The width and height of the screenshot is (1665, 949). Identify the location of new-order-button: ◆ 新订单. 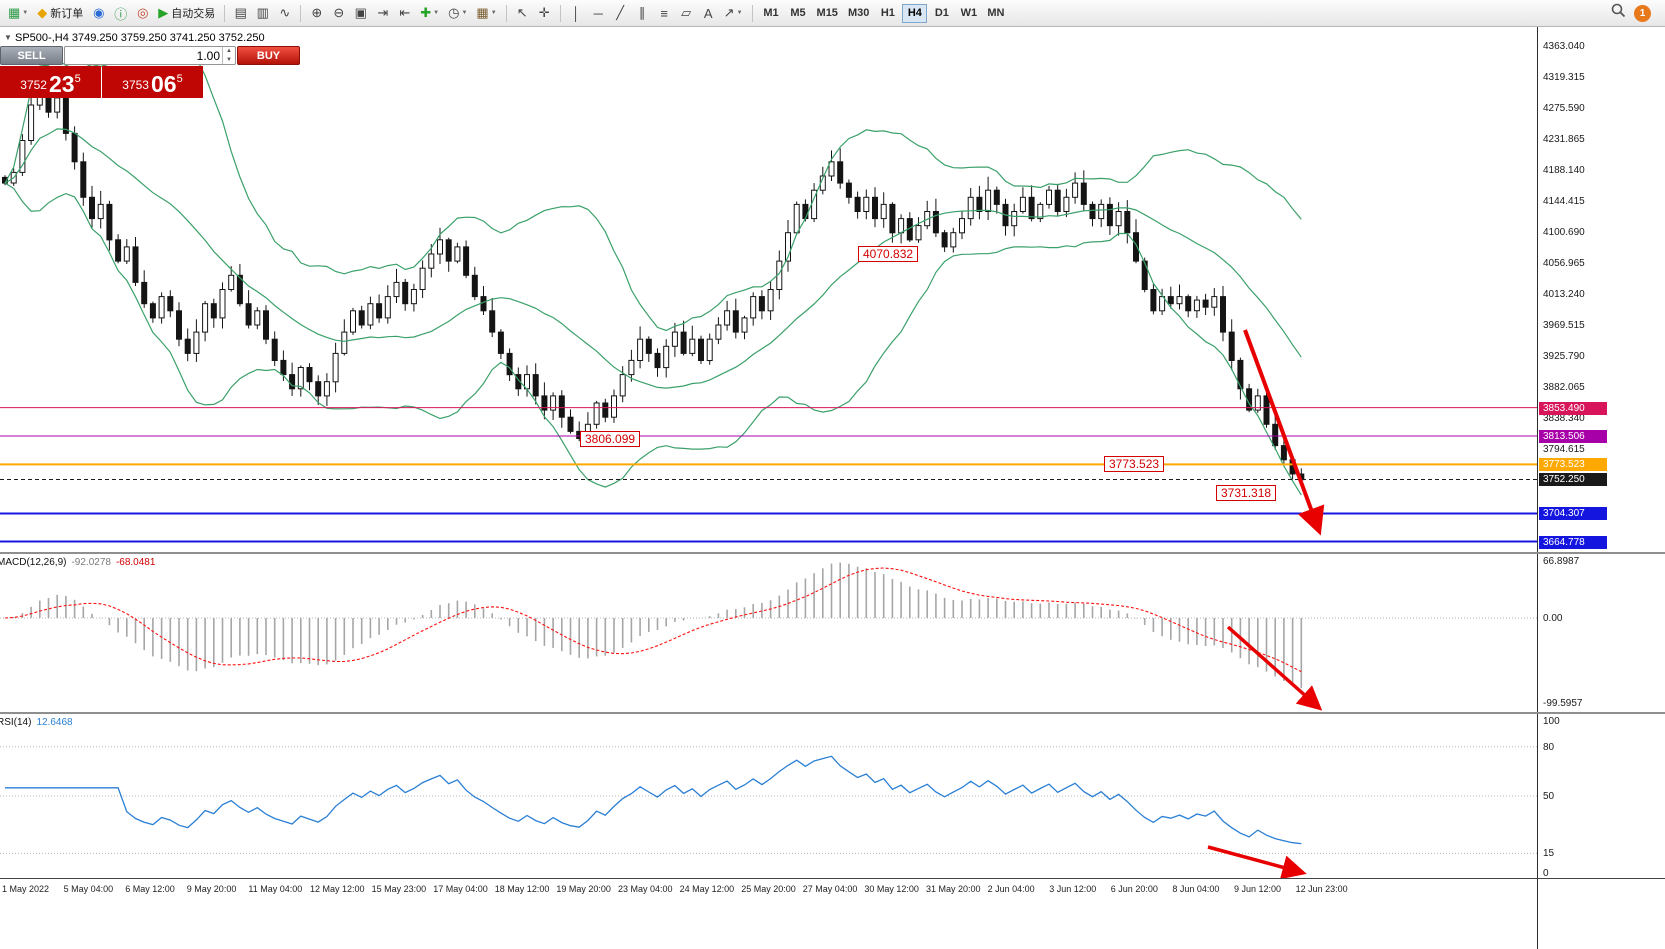
(60, 13).